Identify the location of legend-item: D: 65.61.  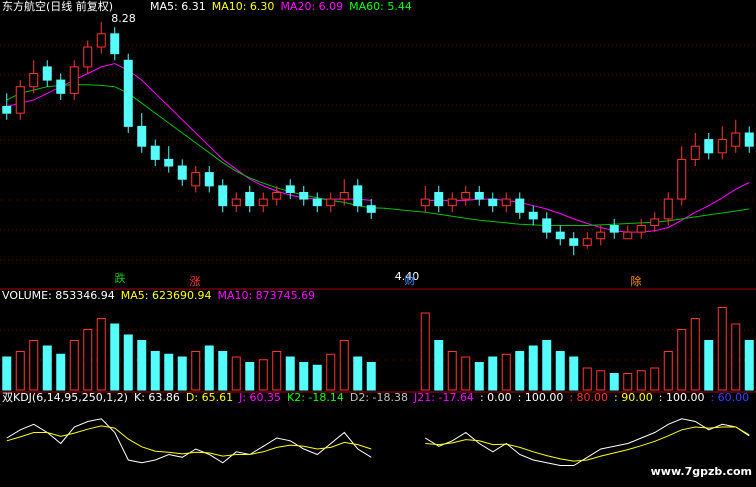
(209, 397).